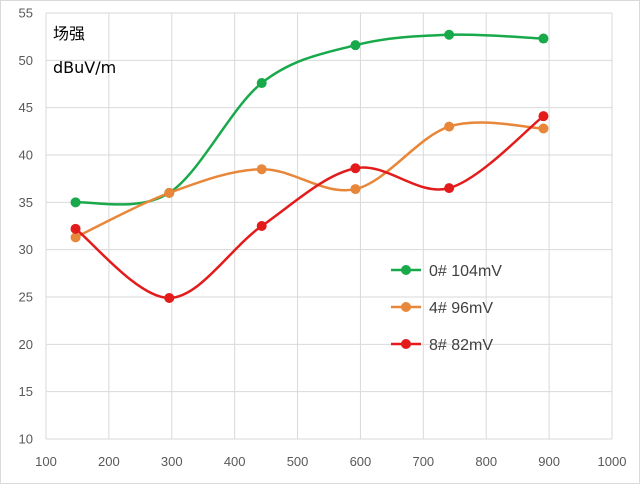  I want to click on legend-label-2: 8# 82mV, so click(461, 345).